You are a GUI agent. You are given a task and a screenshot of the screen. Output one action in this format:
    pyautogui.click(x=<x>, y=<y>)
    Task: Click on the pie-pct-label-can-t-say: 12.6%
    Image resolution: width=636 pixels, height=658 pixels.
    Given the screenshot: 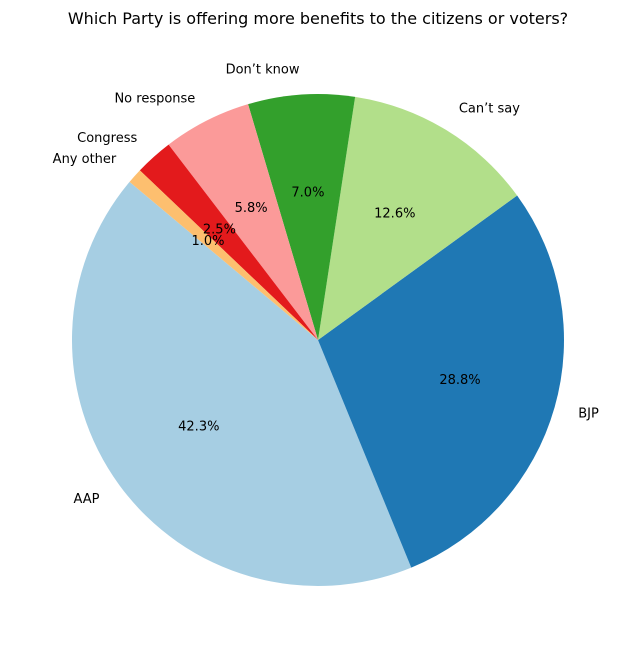 What is the action you would take?
    pyautogui.click(x=394, y=213)
    